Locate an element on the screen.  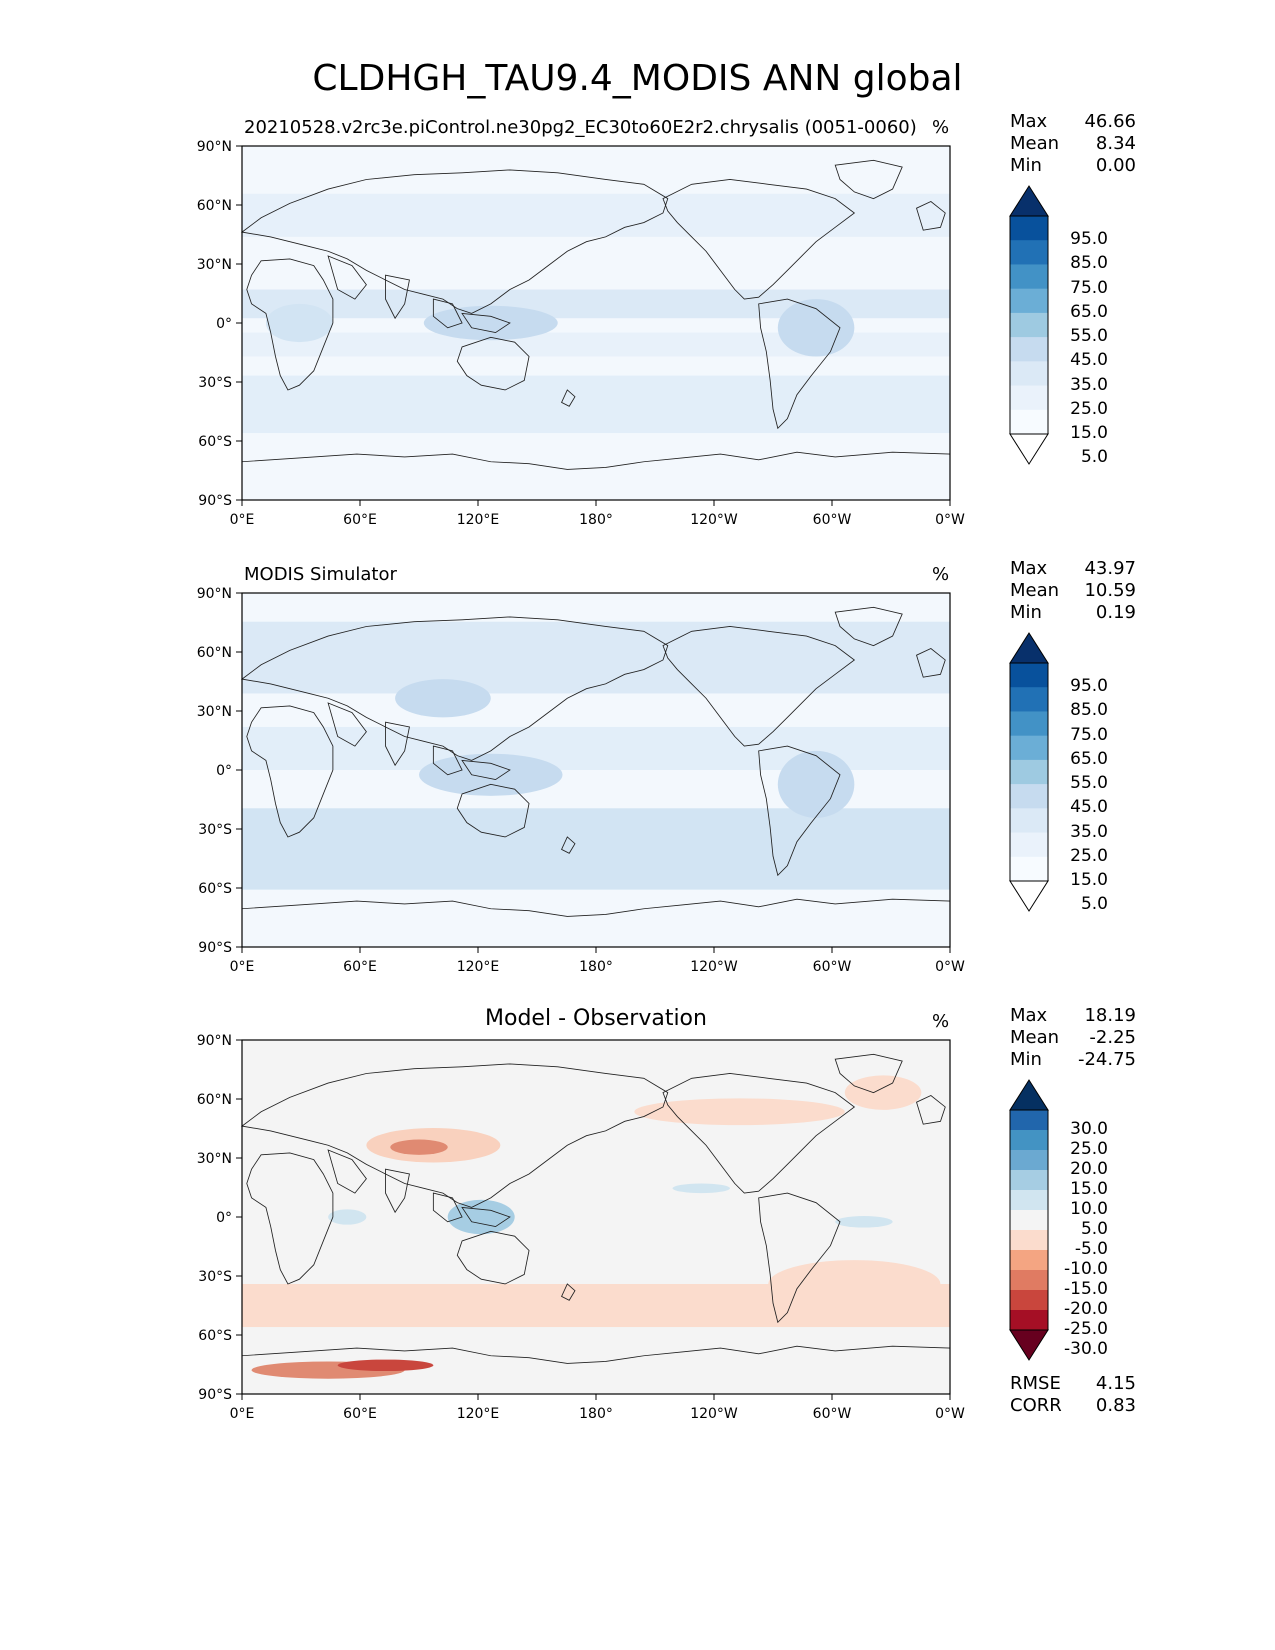
colorbar-tick-label: -20.0 is located at coordinates (1086, 1309).